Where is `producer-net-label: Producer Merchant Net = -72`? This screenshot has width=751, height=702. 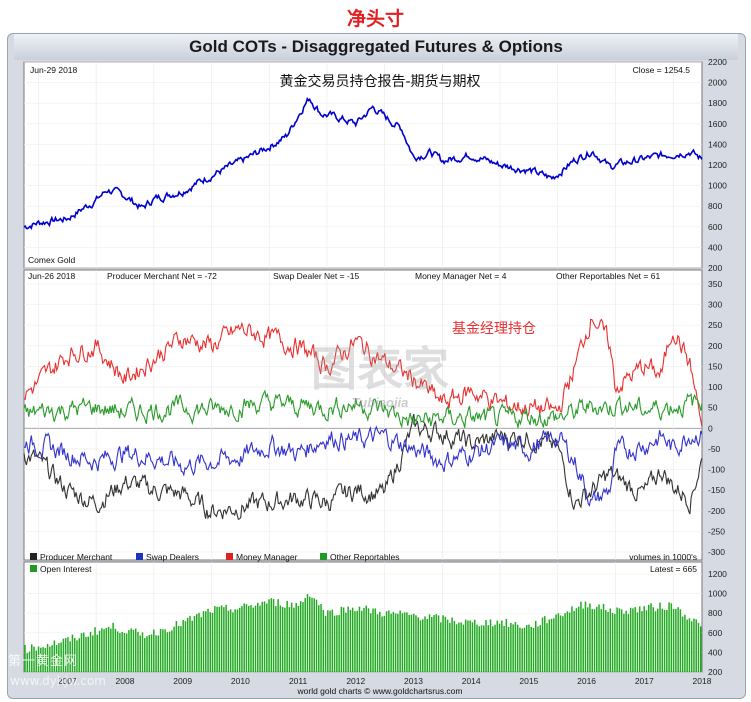
producer-net-label: Producer Merchant Net = -72 is located at coordinates (162, 276).